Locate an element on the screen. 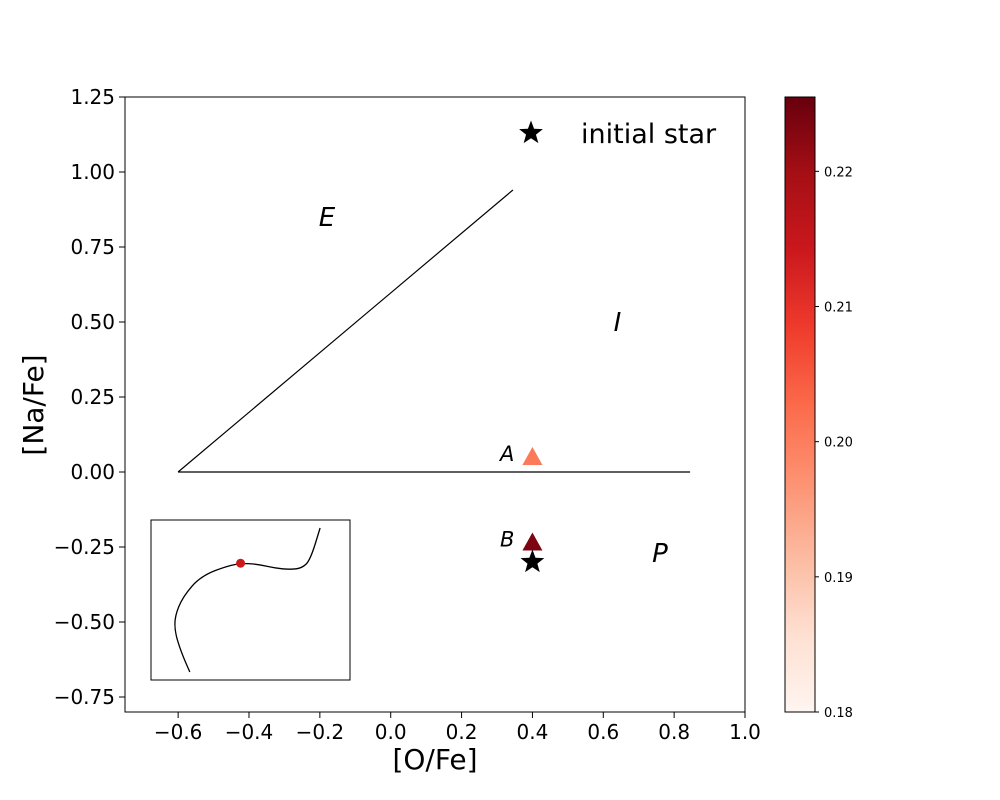  triangle-marker-a is located at coordinates (532, 456).